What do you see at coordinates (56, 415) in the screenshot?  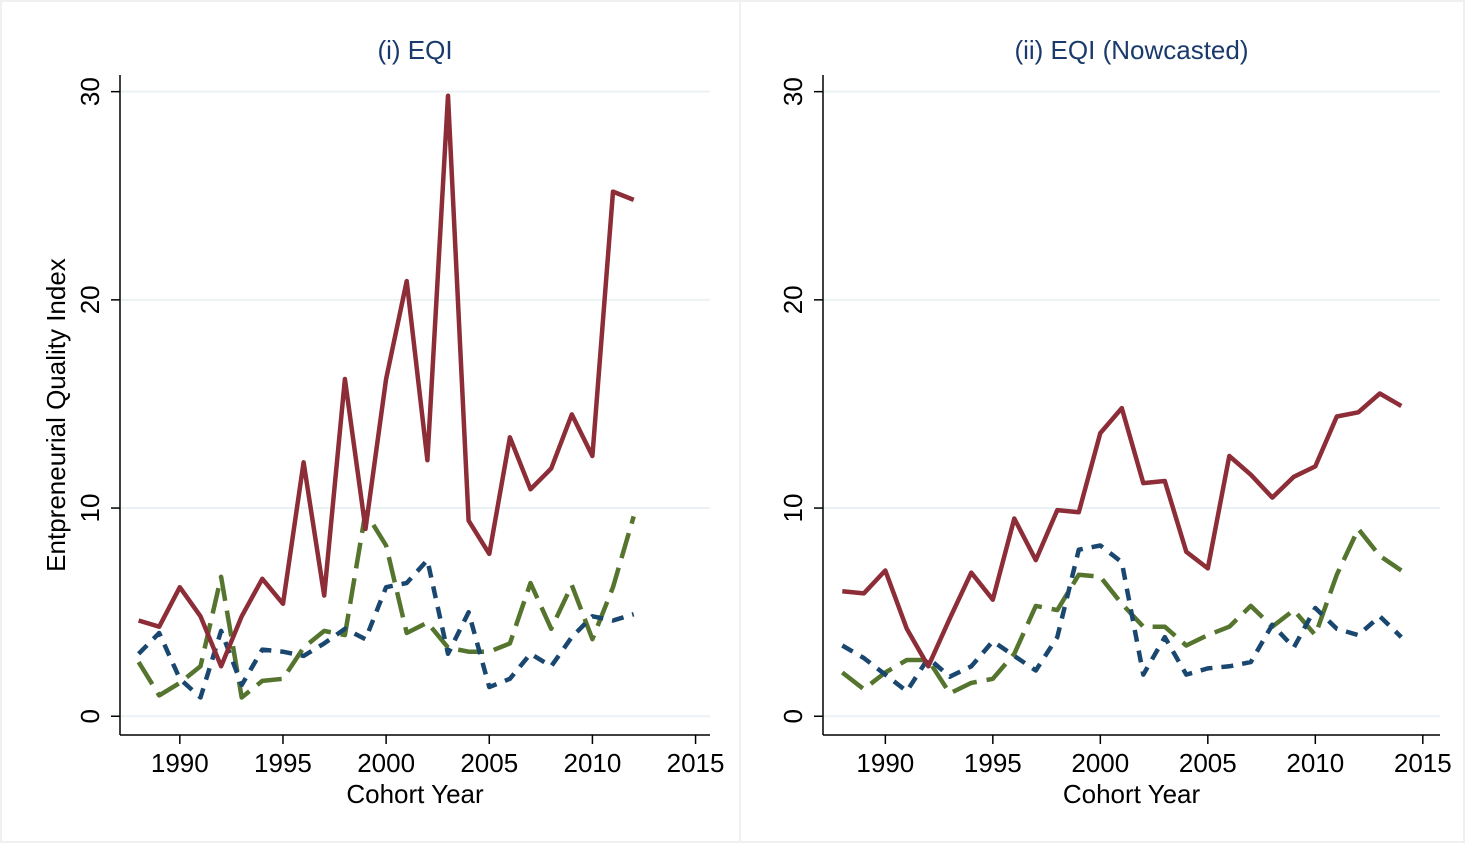 I see `y-axis-label: Entpreneurial Quality Index` at bounding box center [56, 415].